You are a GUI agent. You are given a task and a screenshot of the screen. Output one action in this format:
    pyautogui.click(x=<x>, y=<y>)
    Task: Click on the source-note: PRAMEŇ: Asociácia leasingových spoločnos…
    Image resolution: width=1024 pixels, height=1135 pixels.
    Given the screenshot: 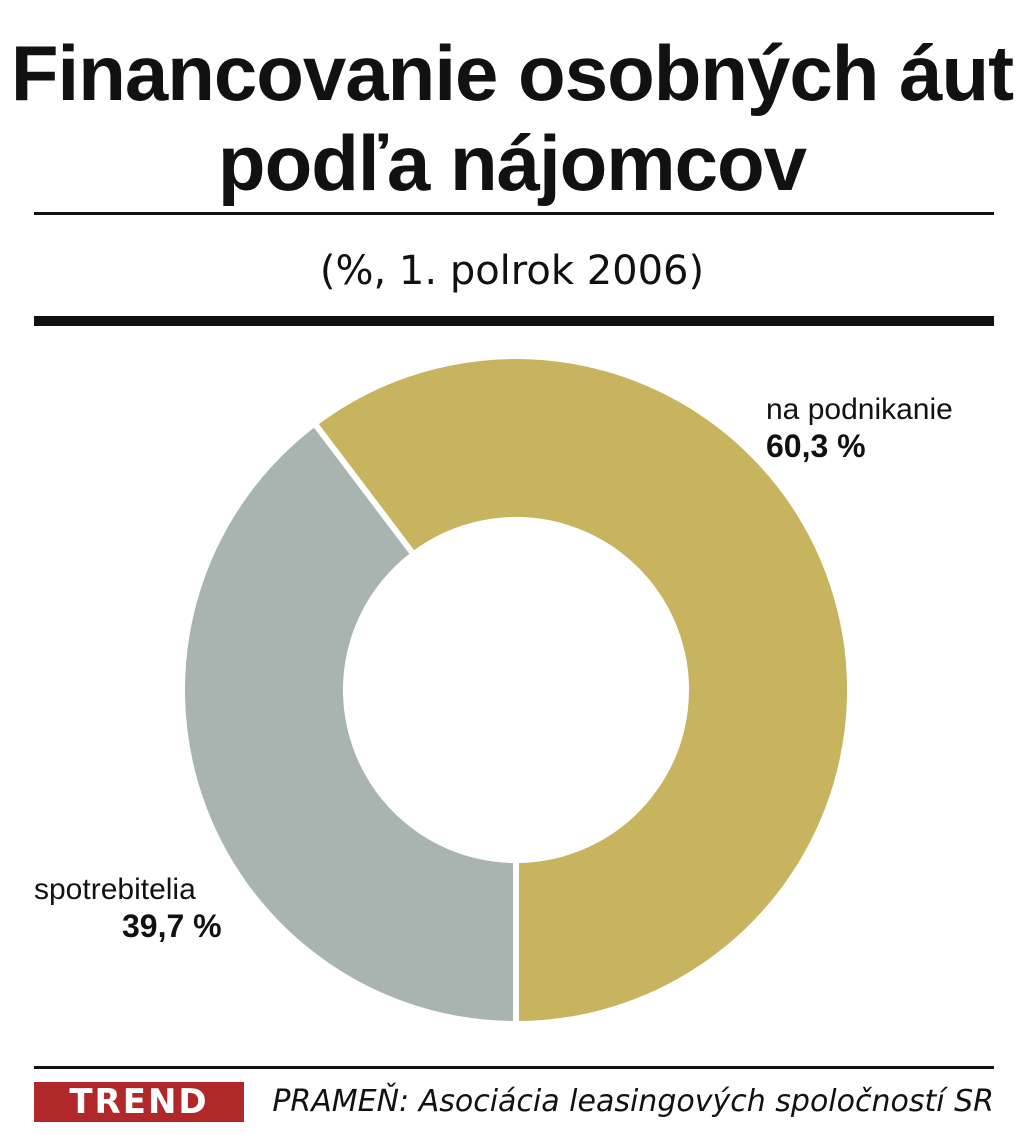 What is the action you would take?
    pyautogui.click(x=633, y=1101)
    